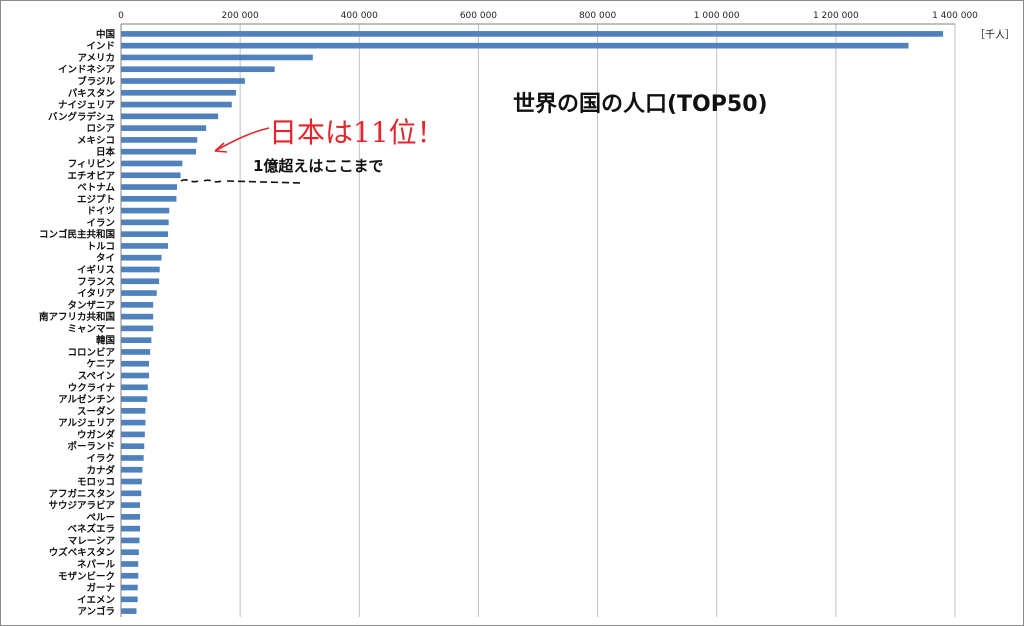 The image size is (1024, 626). Describe the element at coordinates (92, 541) in the screenshot. I see `category-label: マレーシア` at that location.